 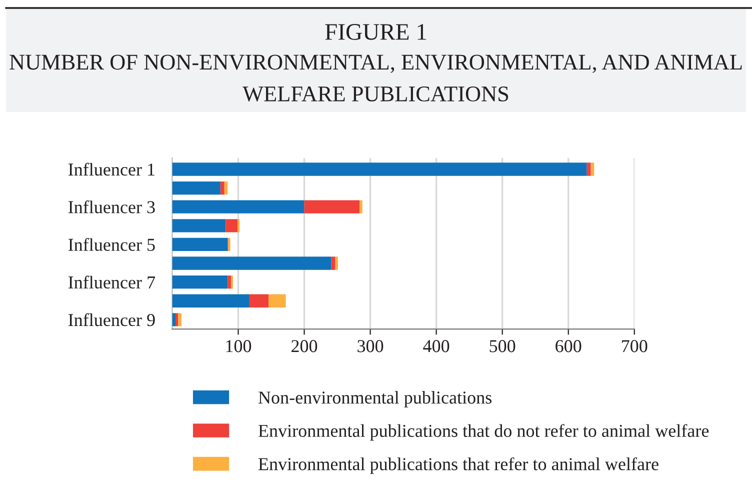 I want to click on x-tick-label: 300, so click(x=371, y=346).